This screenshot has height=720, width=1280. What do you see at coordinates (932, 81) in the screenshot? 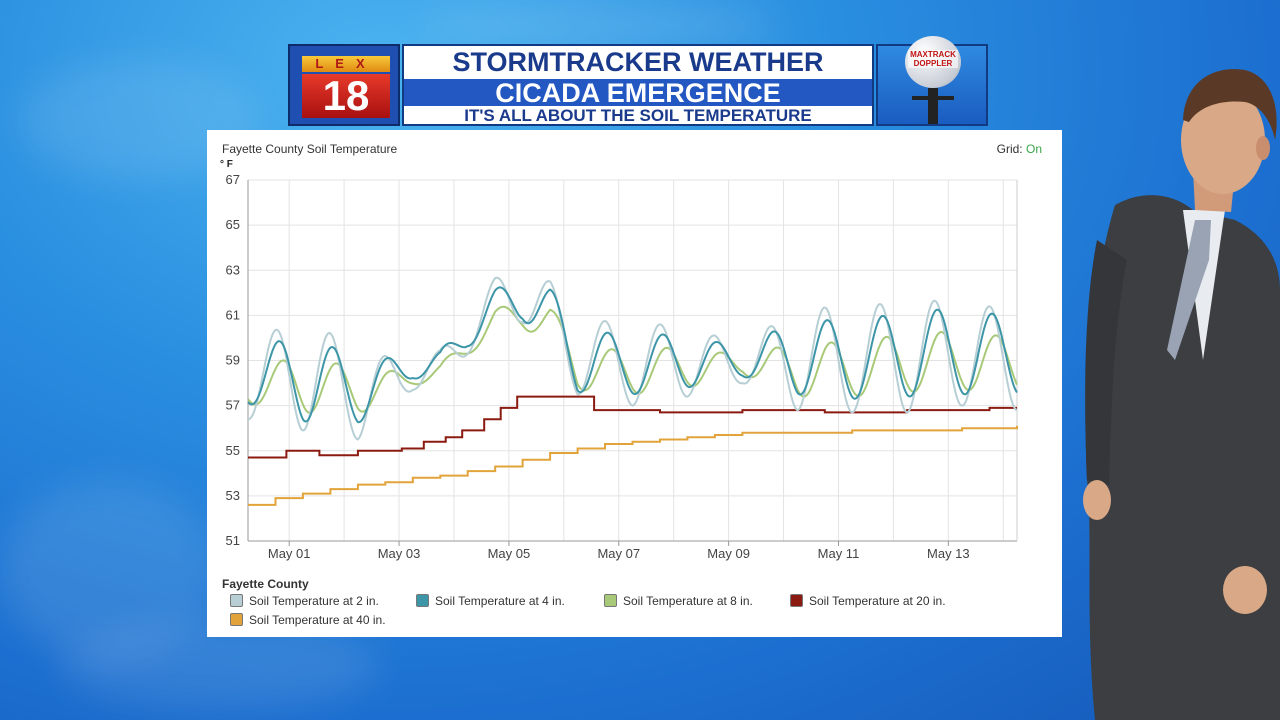
I see `doppler-logo: MAXTRACK DOPPLER` at bounding box center [932, 81].